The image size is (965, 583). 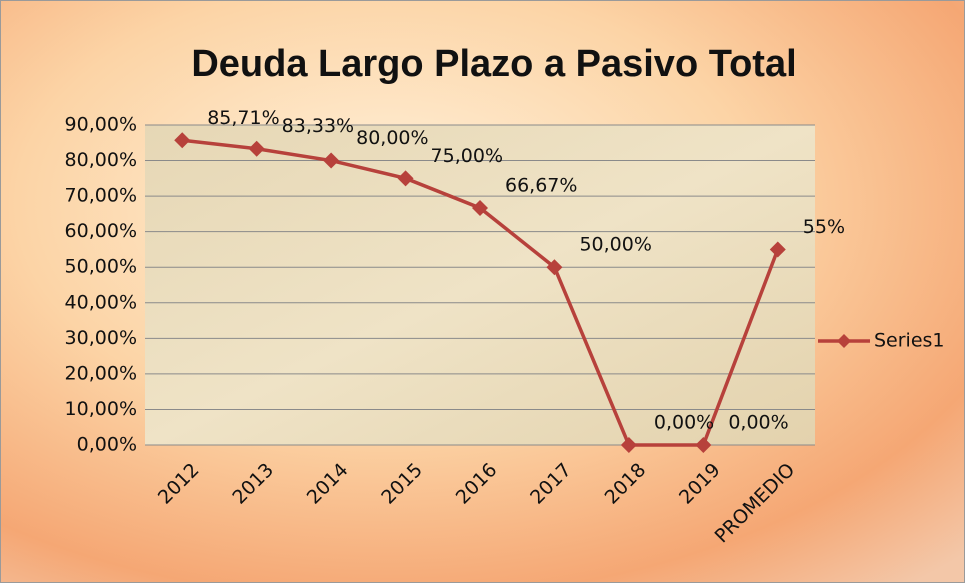 What do you see at coordinates (101, 231) in the screenshot?
I see `y-tick-label: 60,00%` at bounding box center [101, 231].